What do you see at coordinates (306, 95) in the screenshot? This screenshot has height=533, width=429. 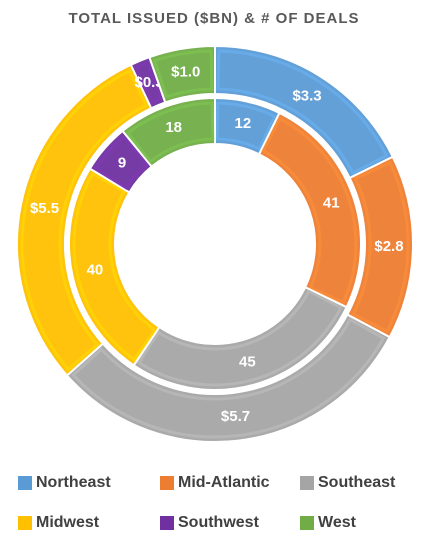 I see `data-label: $3.3` at bounding box center [306, 95].